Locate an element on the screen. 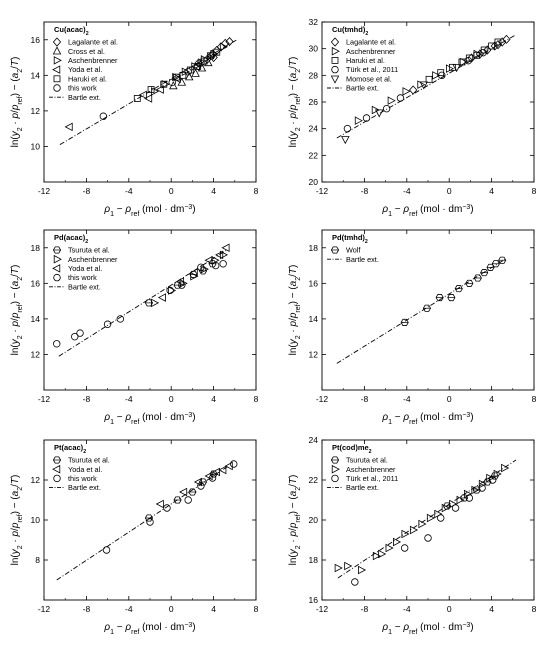 The image size is (550, 656). y-tick-label: 14 is located at coordinates (36, 75).